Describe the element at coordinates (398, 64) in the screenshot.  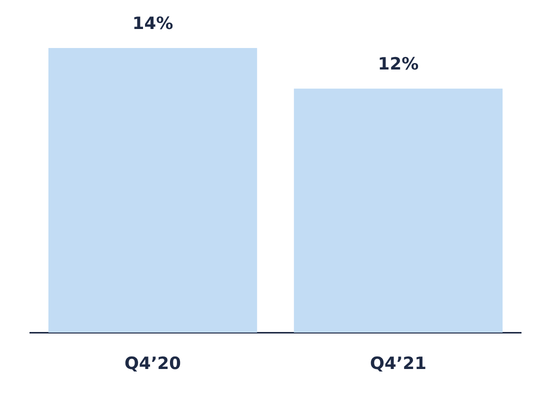
I see `data-label: 12%` at that location.